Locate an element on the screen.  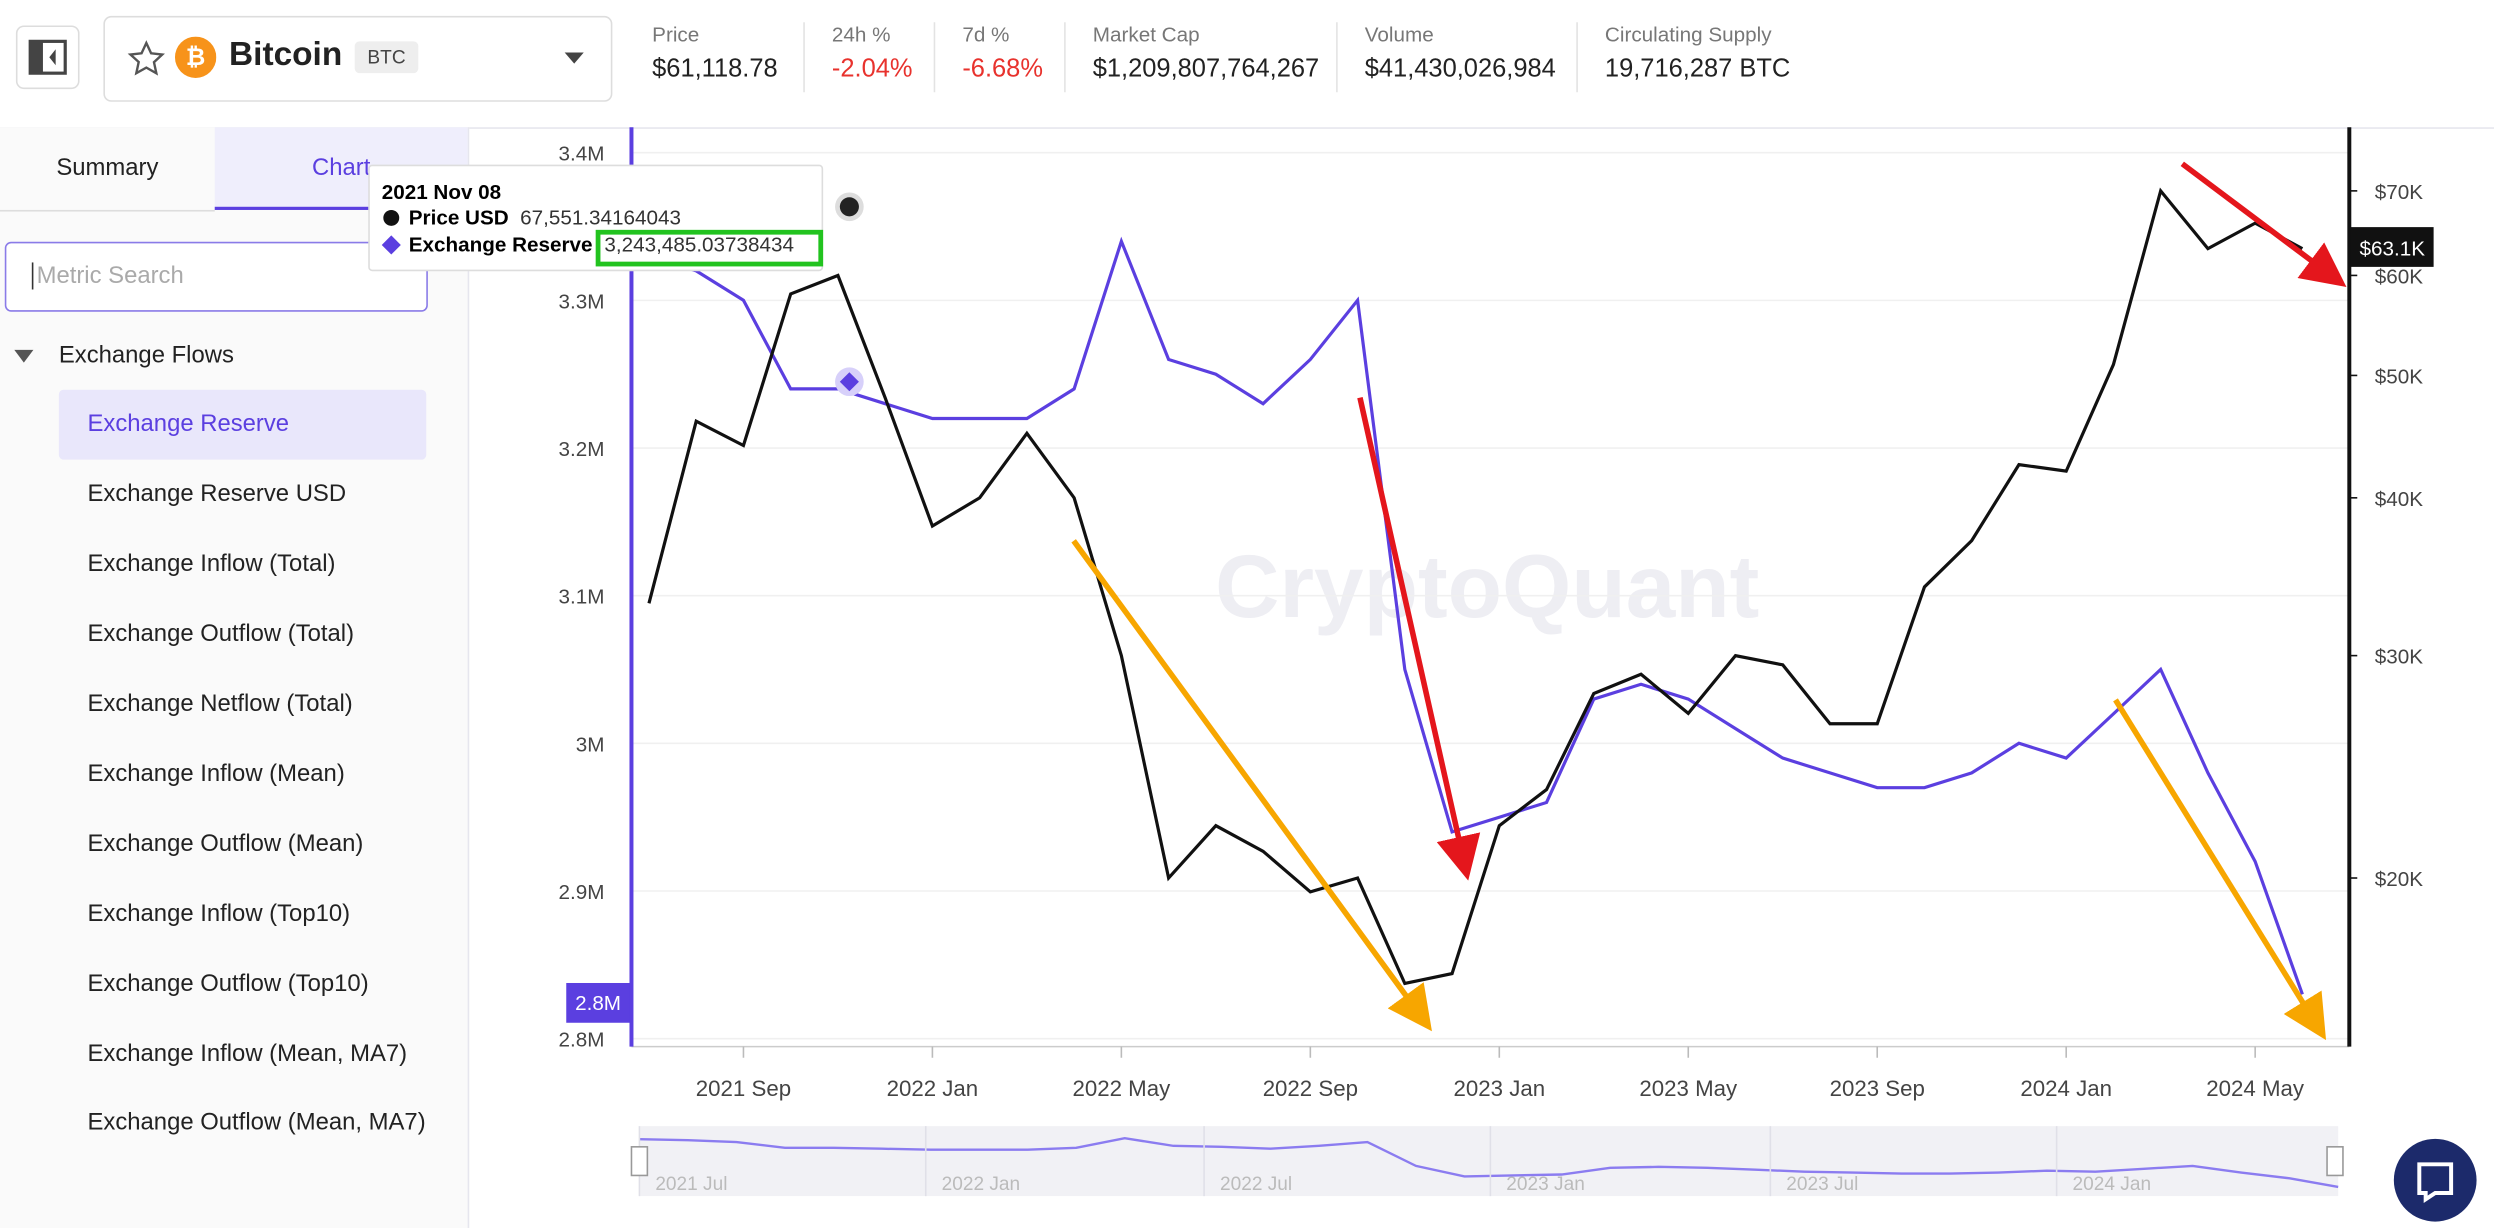
tooltip-icon is located at coordinates (391, 217).